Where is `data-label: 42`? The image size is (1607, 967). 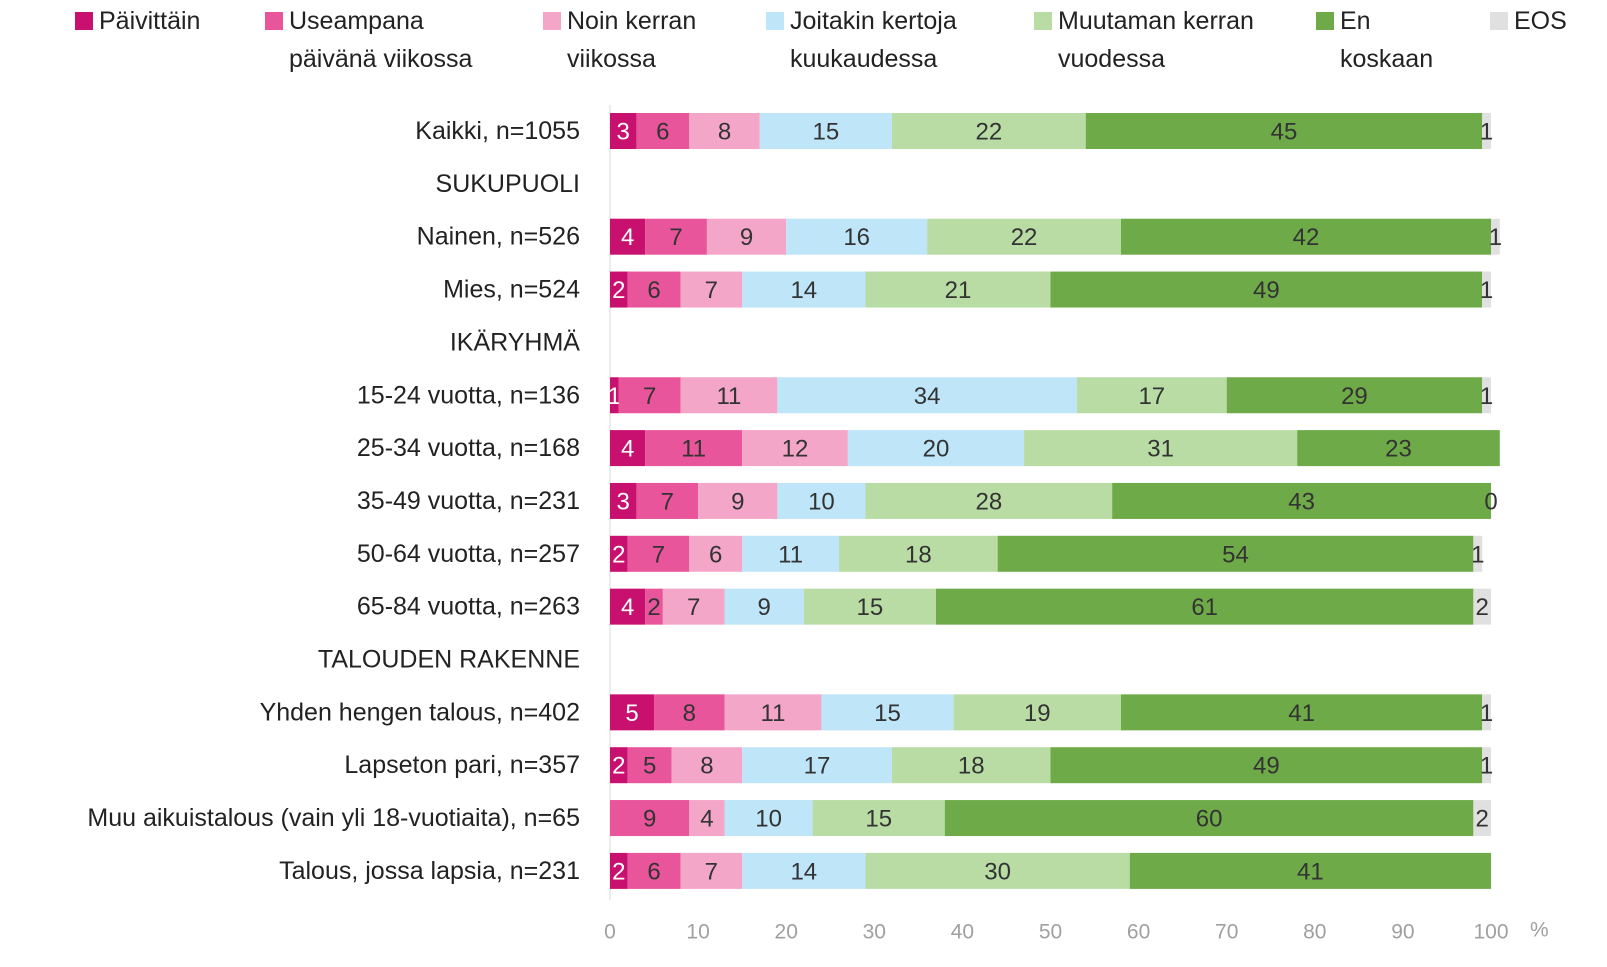 data-label: 42 is located at coordinates (1306, 237).